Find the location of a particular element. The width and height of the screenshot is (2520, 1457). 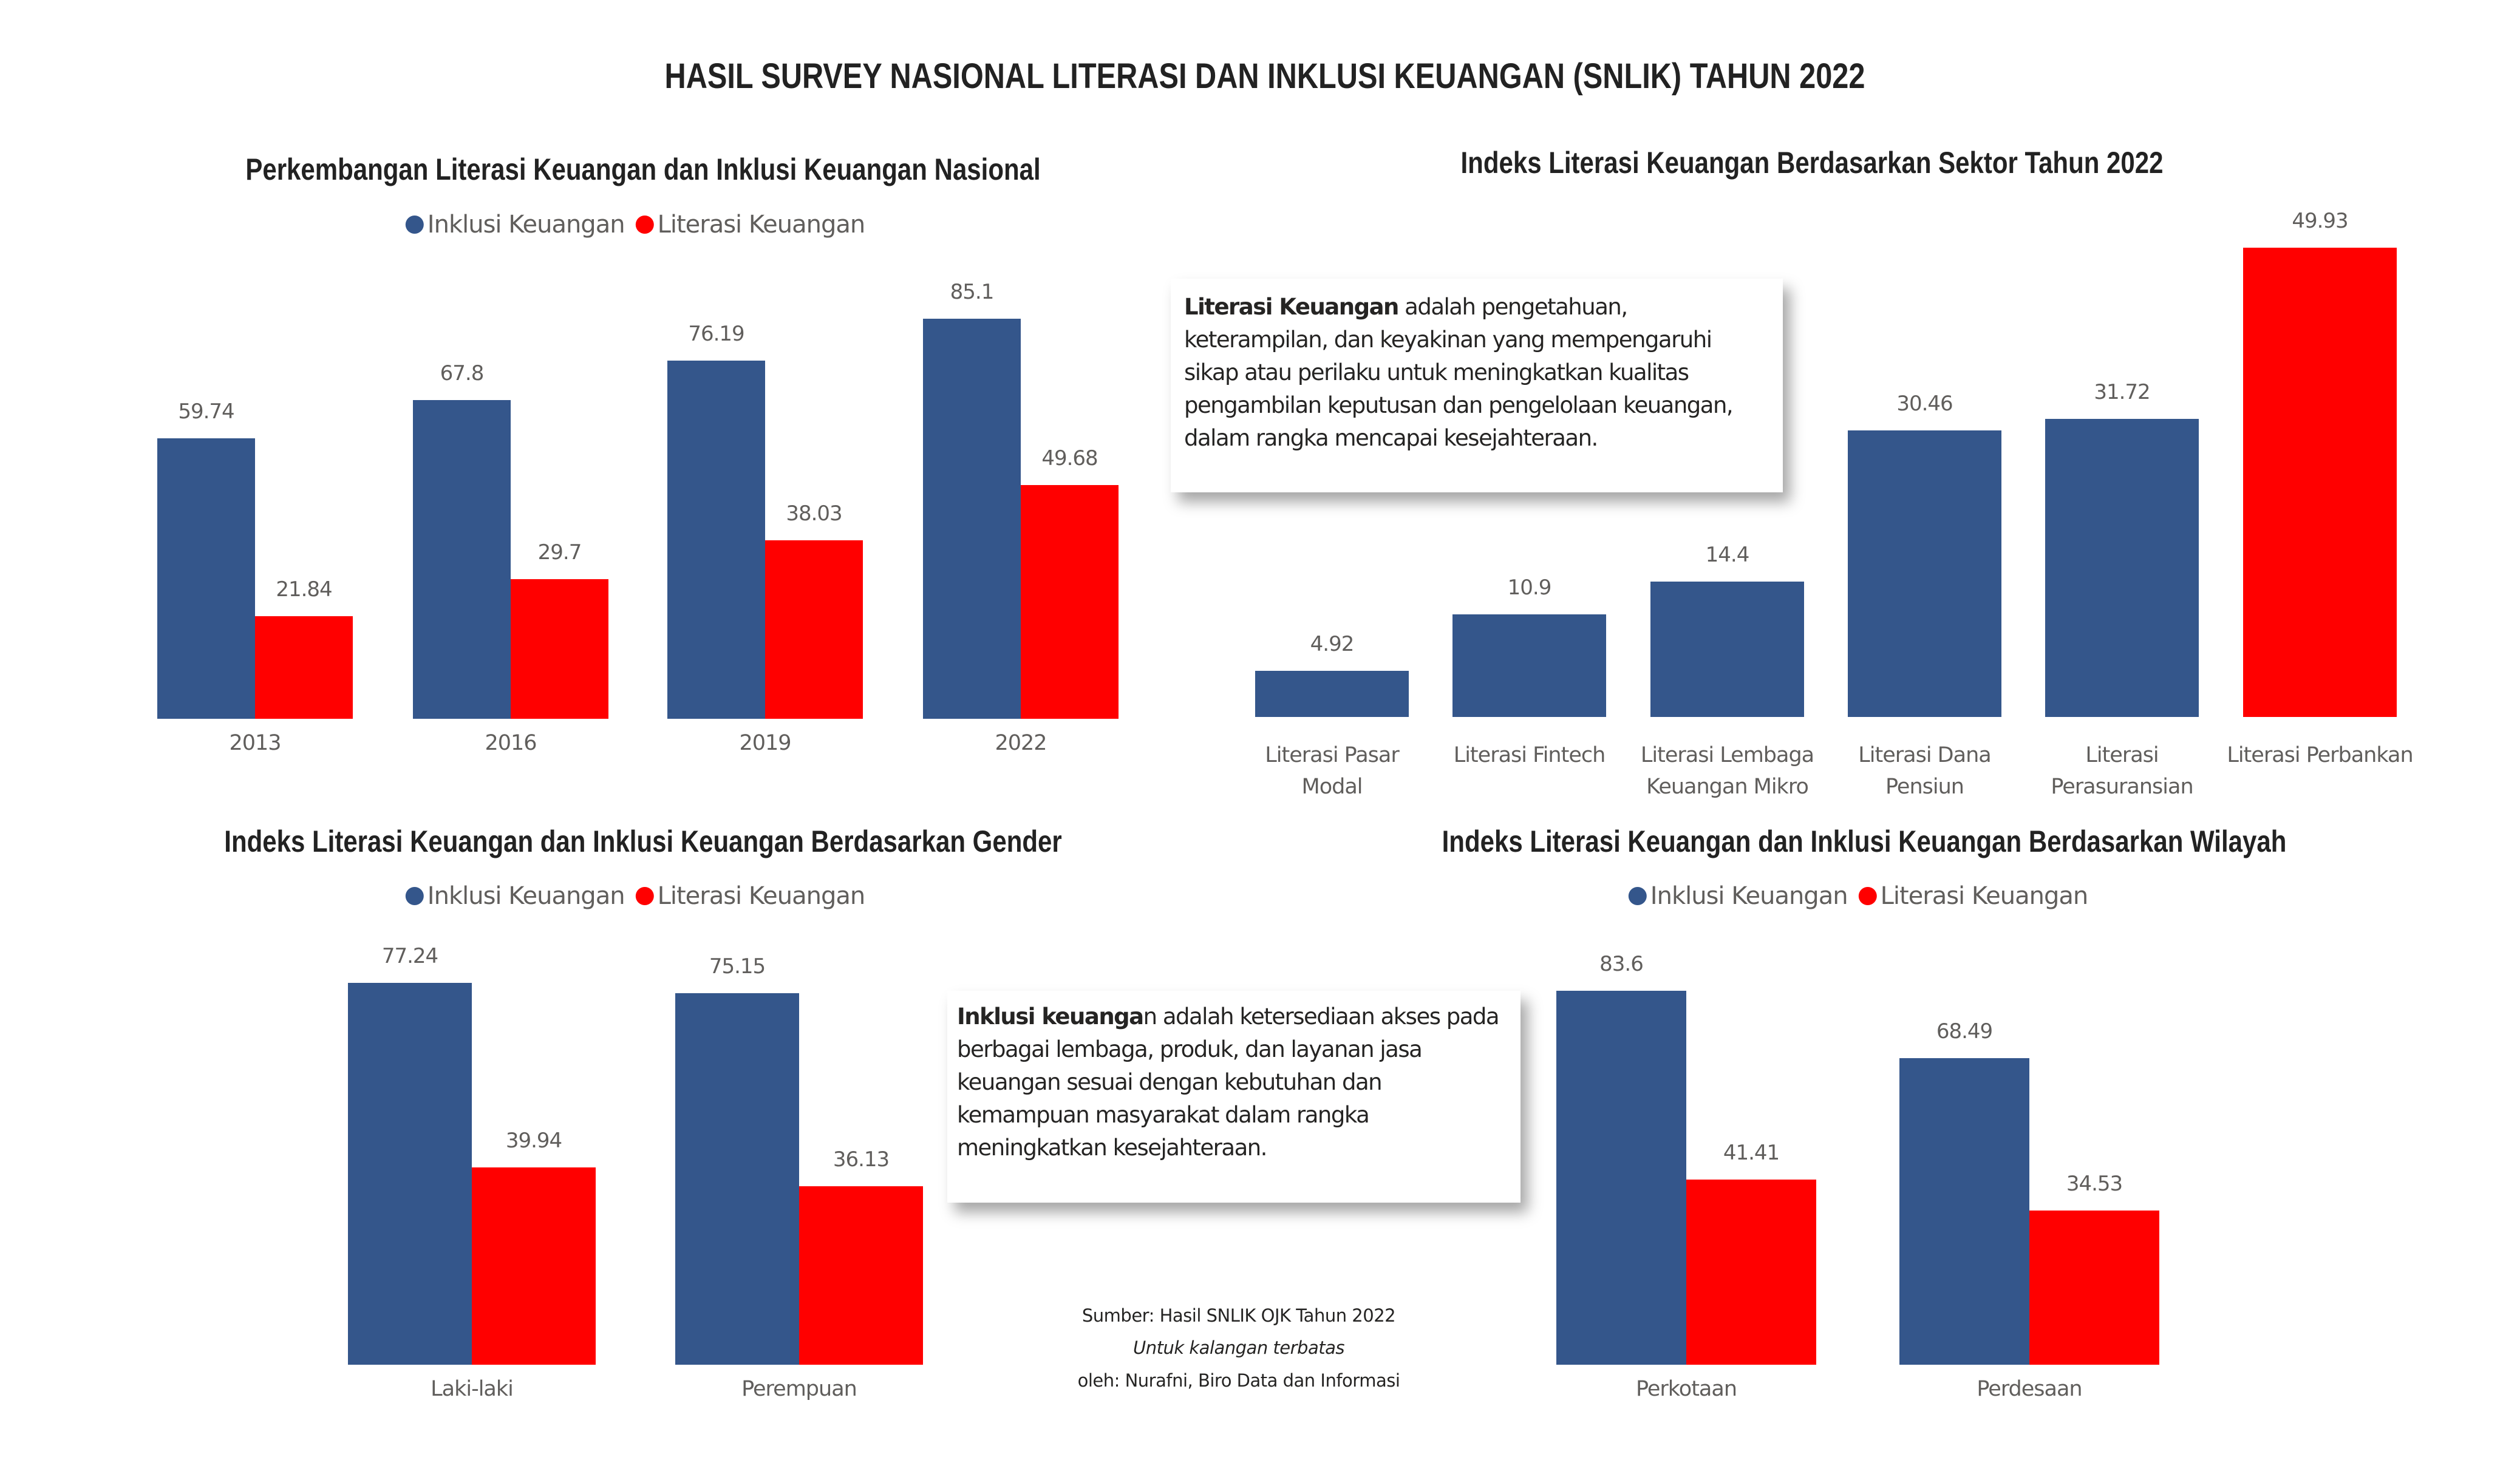

value-label-literasi-nasional-0: 21.84 is located at coordinates (304, 589).